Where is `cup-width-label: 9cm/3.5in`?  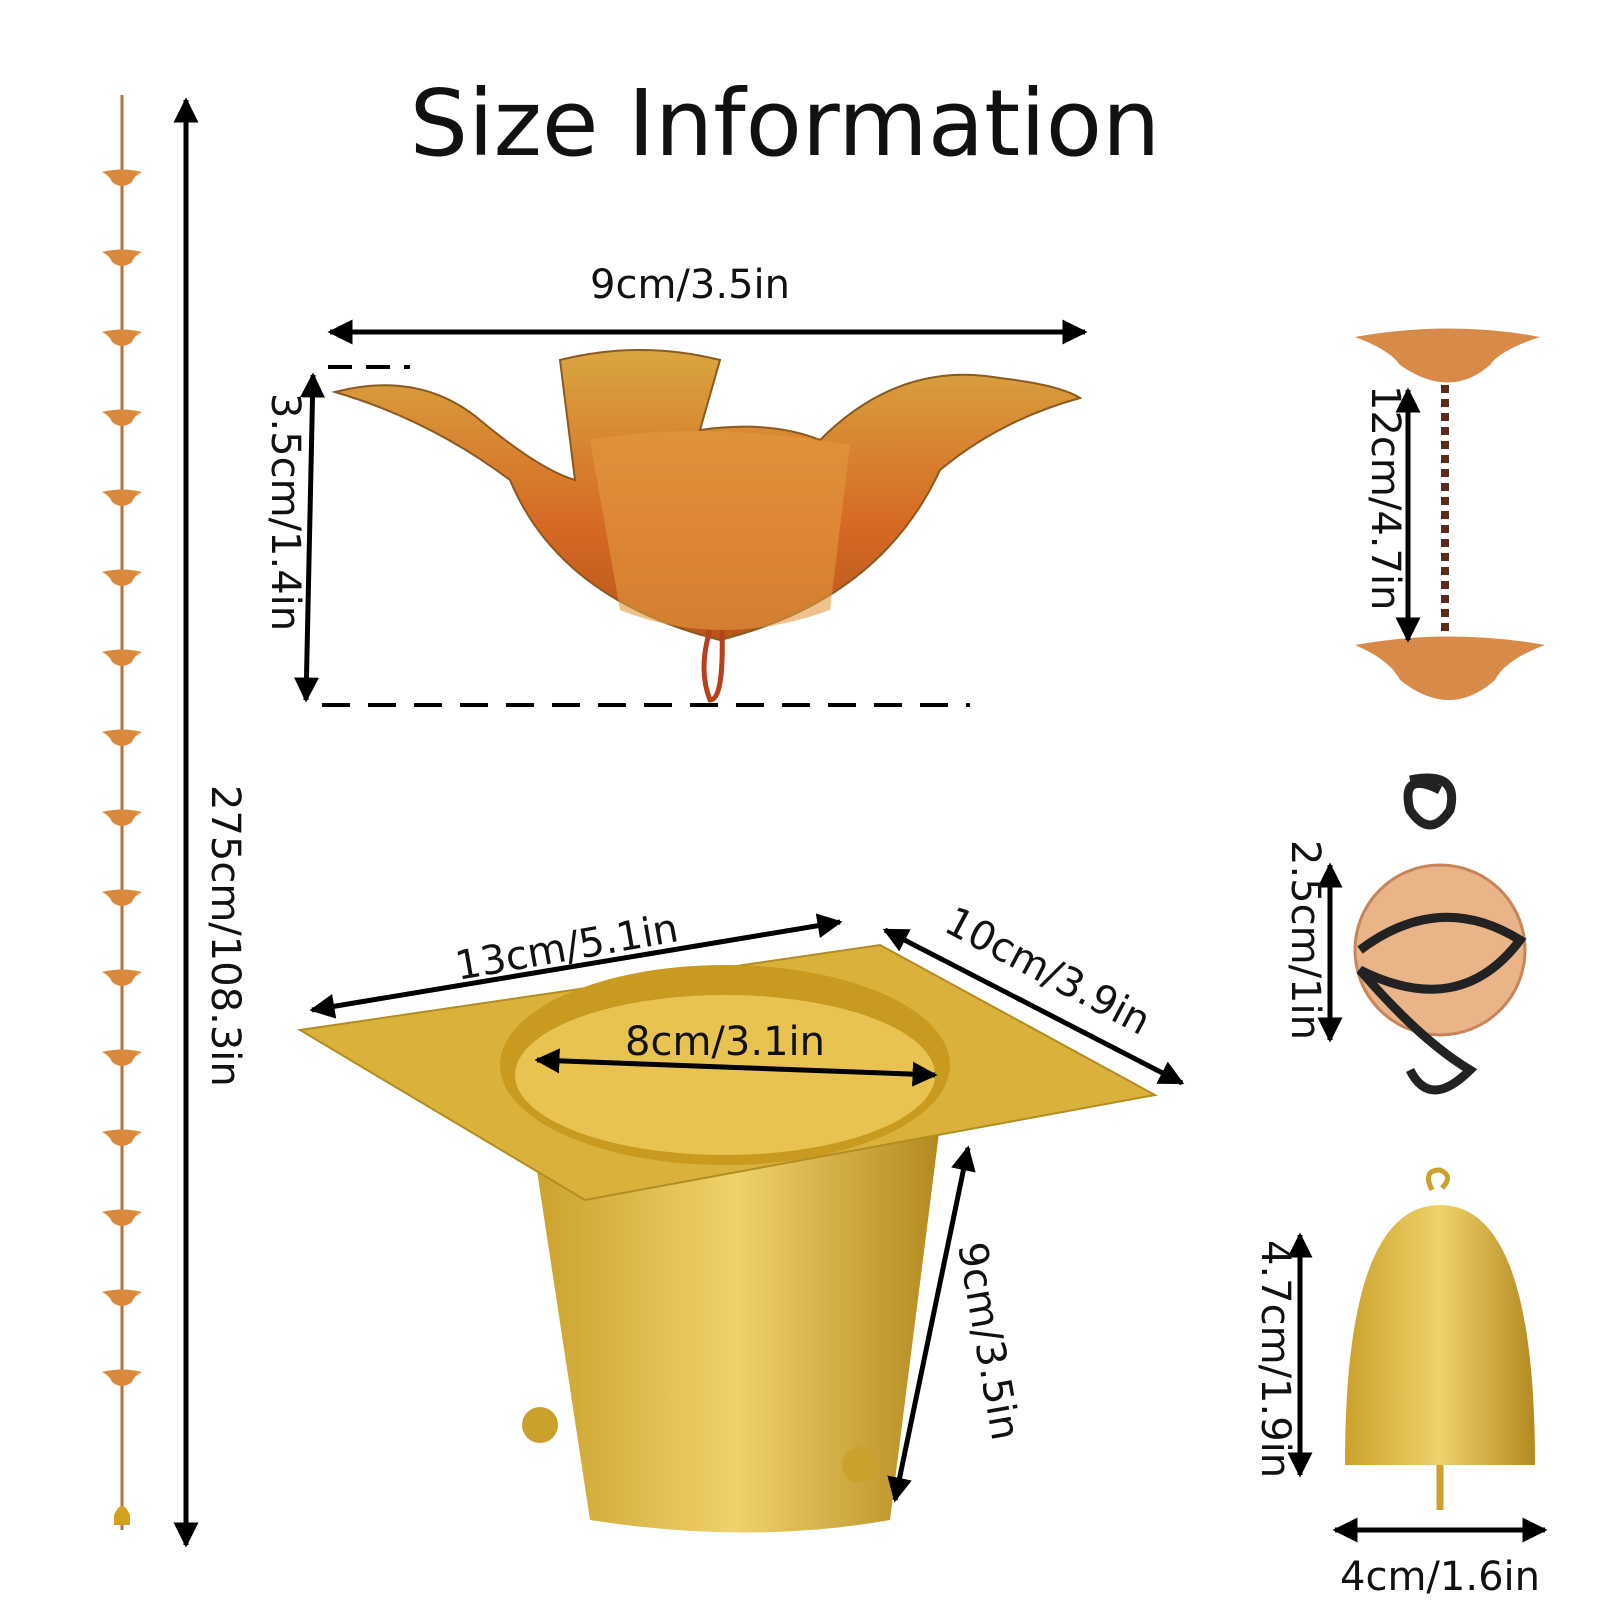
cup-width-label: 9cm/3.5in is located at coordinates (690, 285).